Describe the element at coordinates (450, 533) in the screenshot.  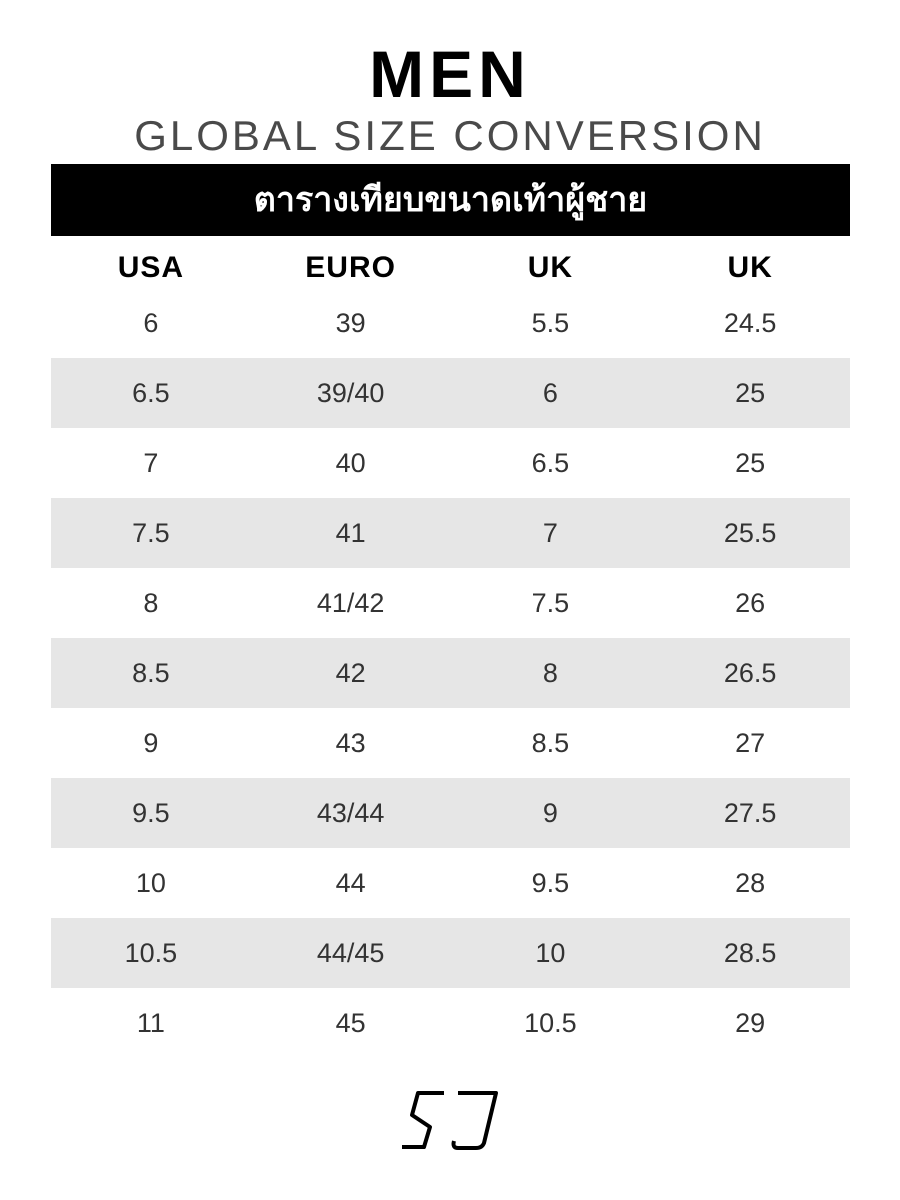
I see `table-row: 7.5 41 7 25.5` at that location.